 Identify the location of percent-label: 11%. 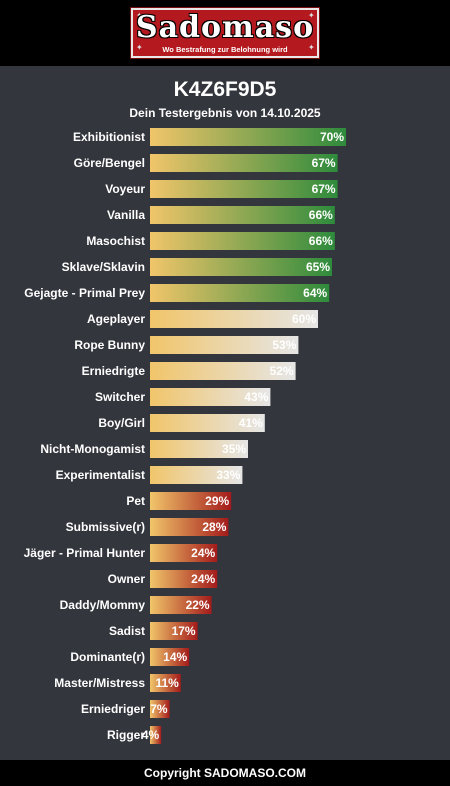
(167, 683).